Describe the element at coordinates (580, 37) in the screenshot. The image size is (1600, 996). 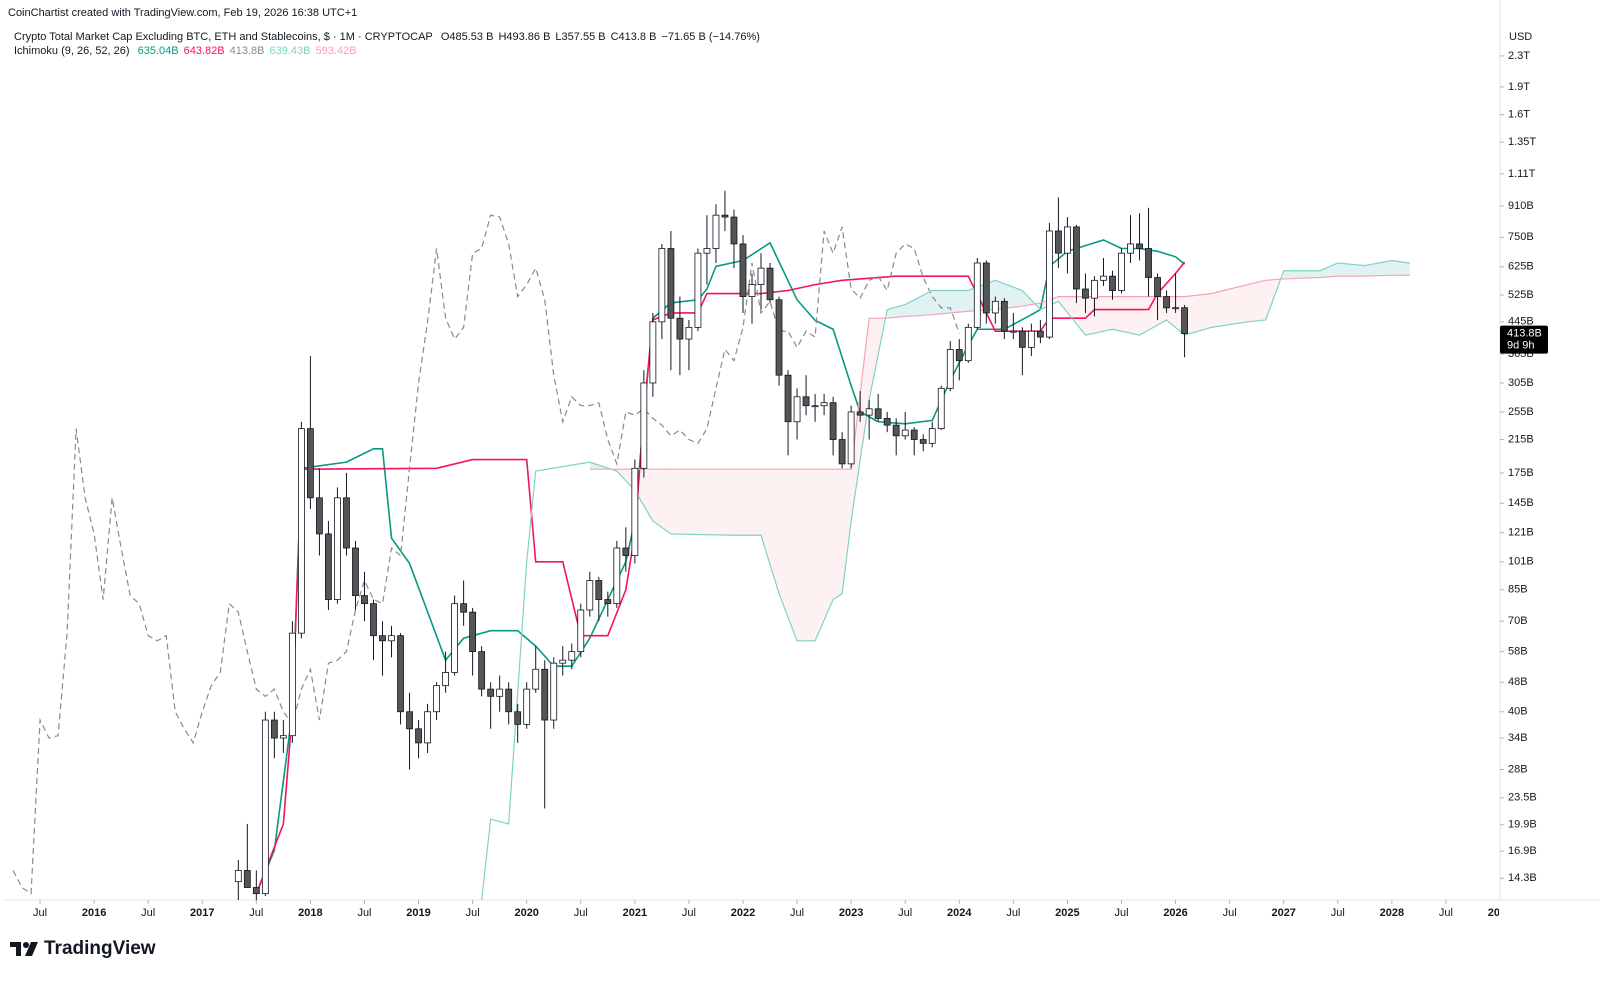
I see `ohlc-value: L357.55 B` at that location.